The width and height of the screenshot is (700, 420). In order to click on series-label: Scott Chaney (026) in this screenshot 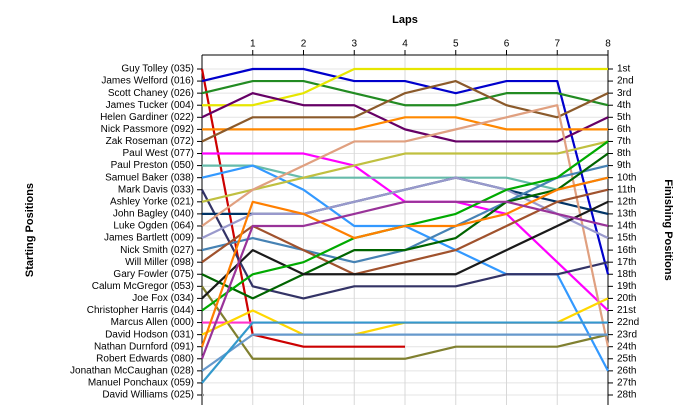, I will do `click(151, 93)`.